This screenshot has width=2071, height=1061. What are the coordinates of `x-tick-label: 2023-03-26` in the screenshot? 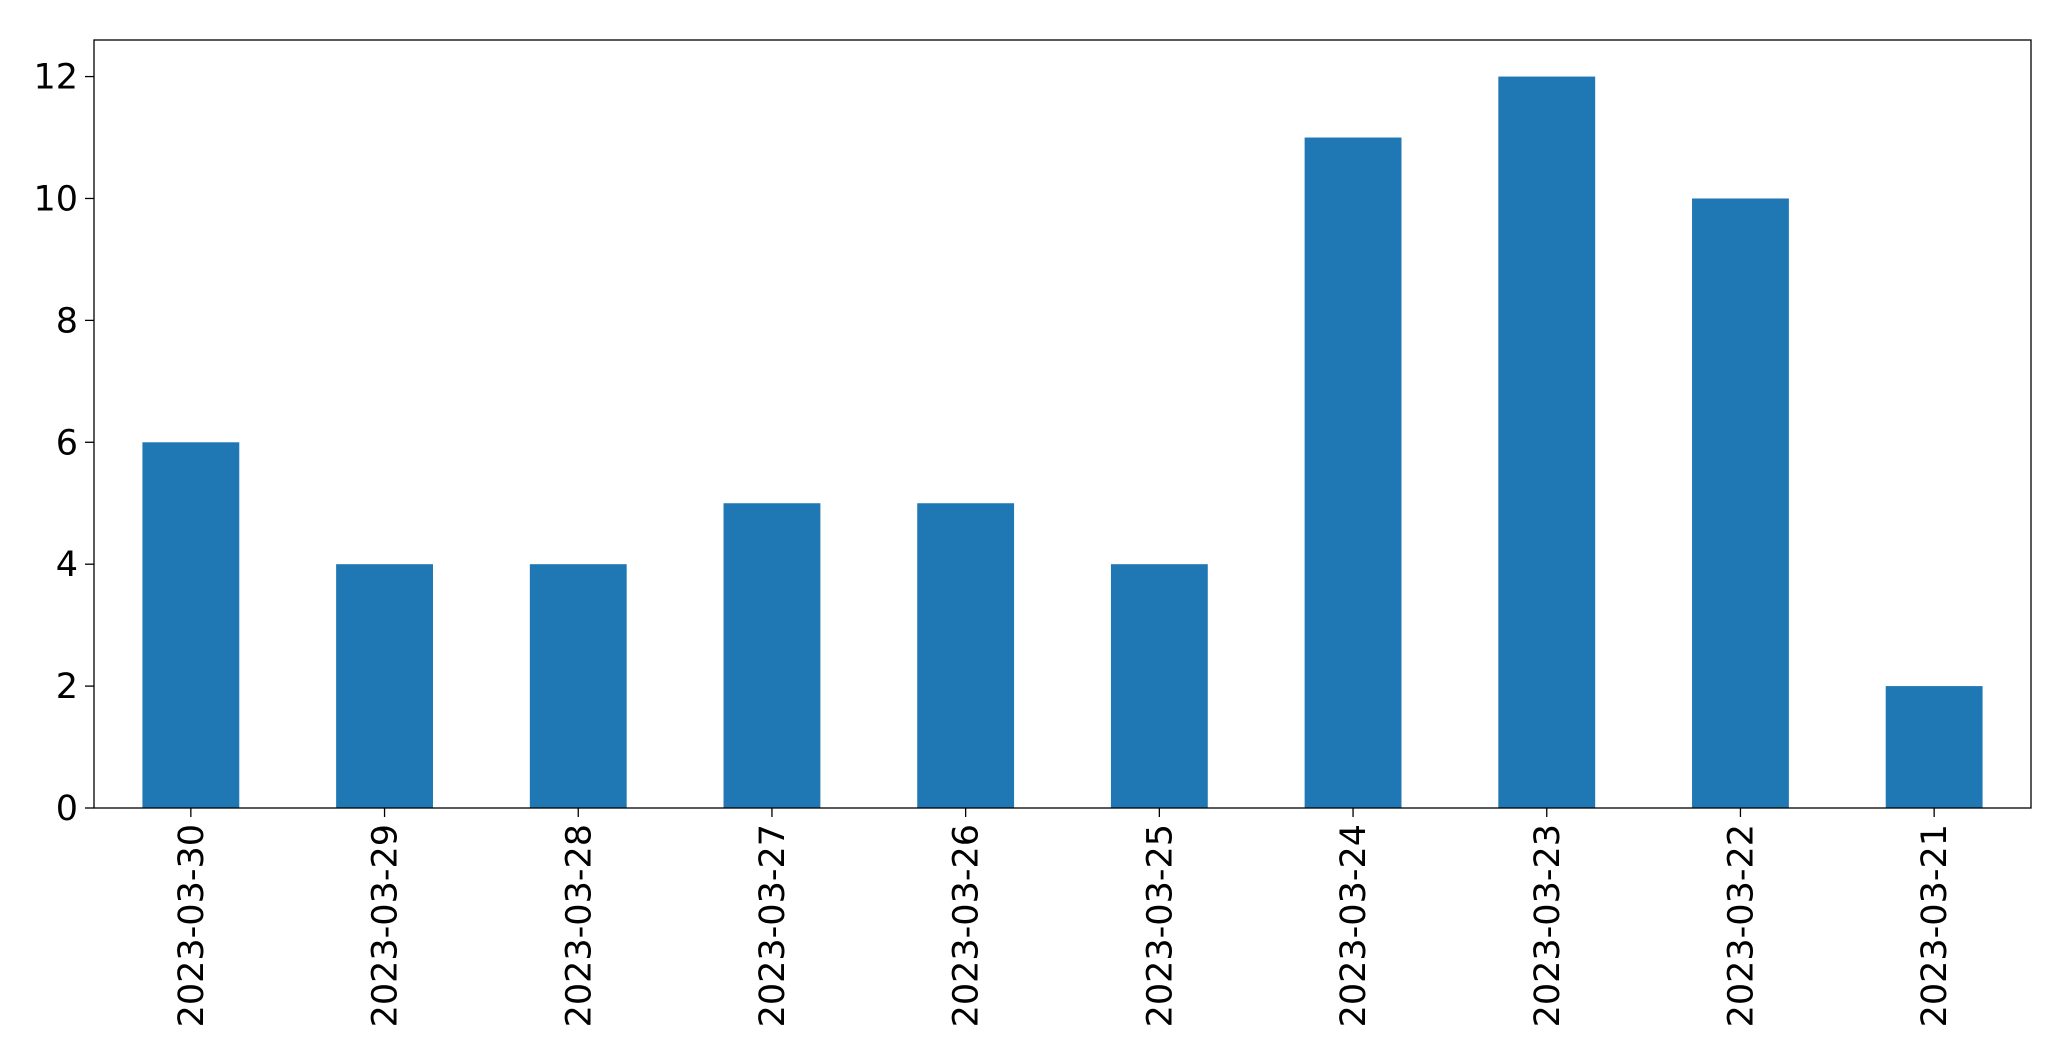 It's located at (967, 925).